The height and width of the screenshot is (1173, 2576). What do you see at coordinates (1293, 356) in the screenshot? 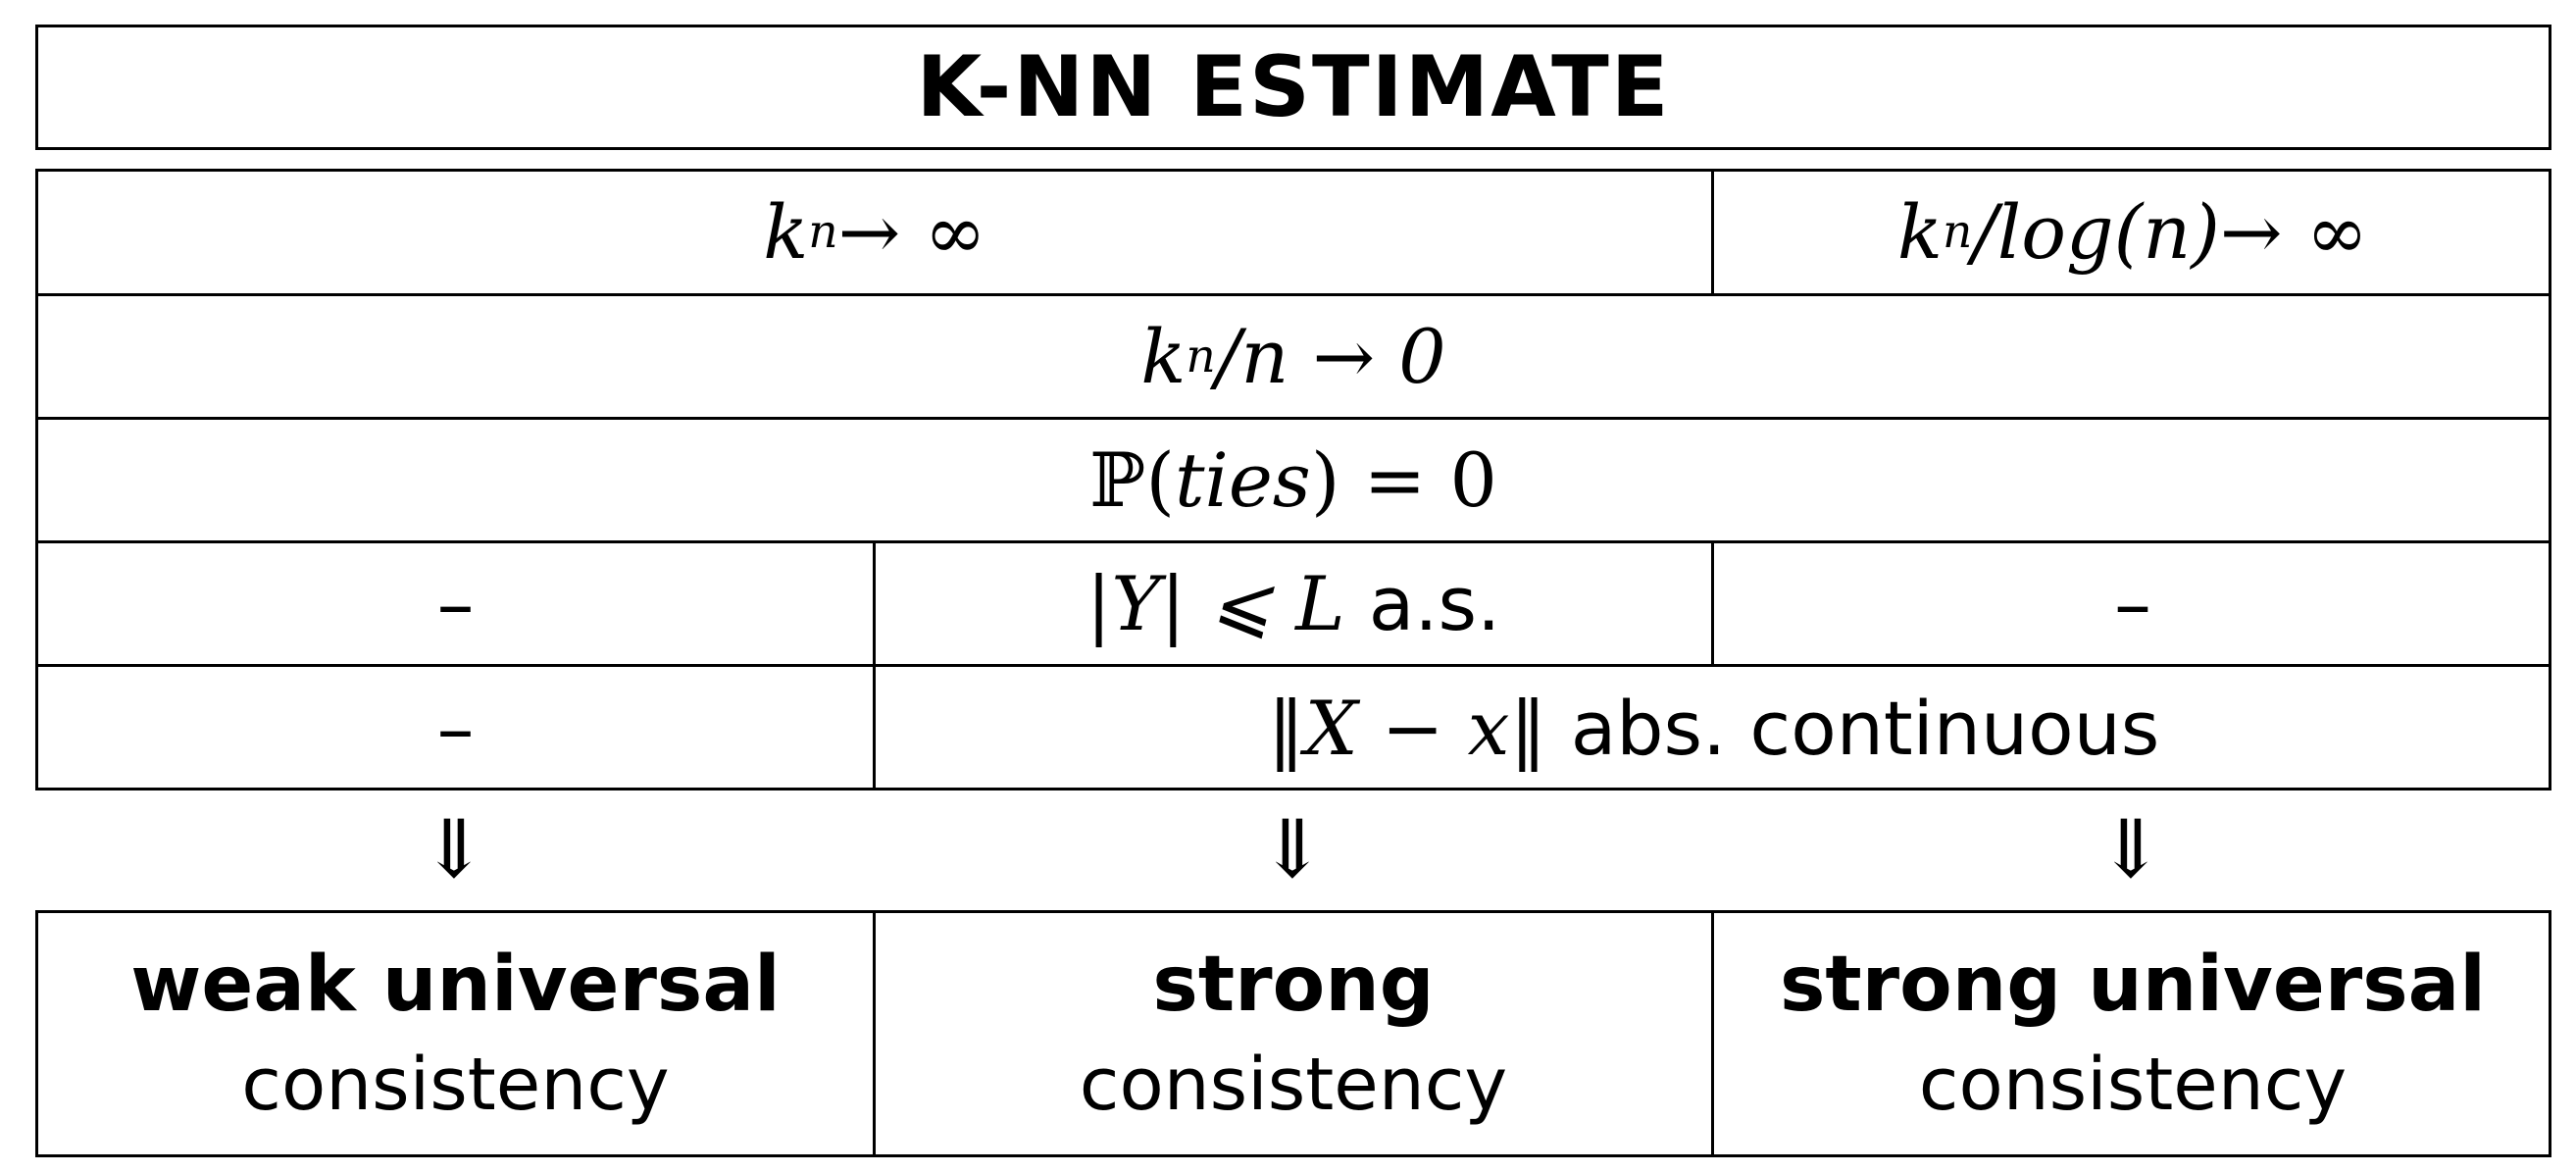
I see `condition-kn-over-n: k n/n → 0` at bounding box center [1293, 356].